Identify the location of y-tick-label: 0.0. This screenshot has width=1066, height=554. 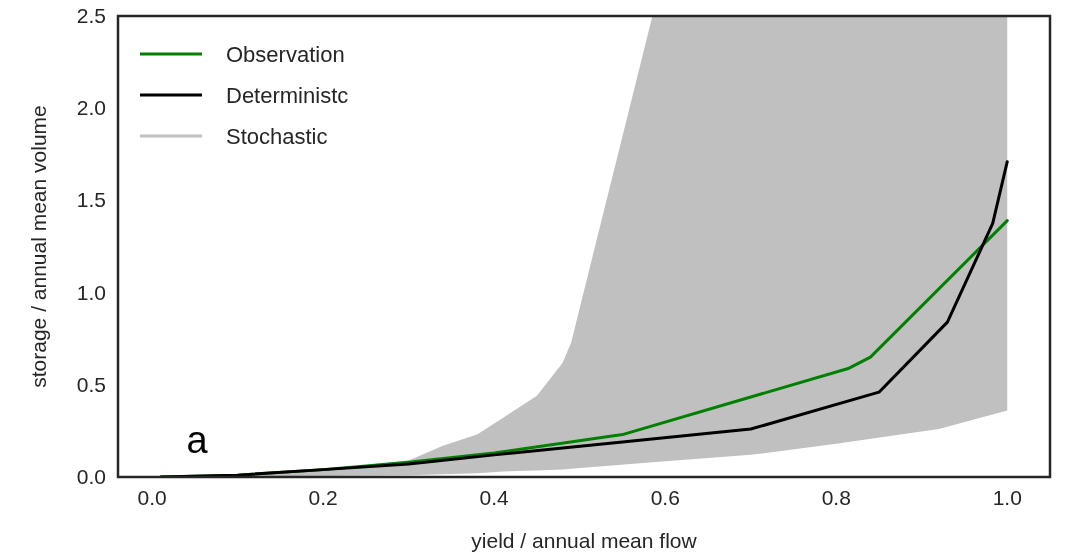
(91, 476).